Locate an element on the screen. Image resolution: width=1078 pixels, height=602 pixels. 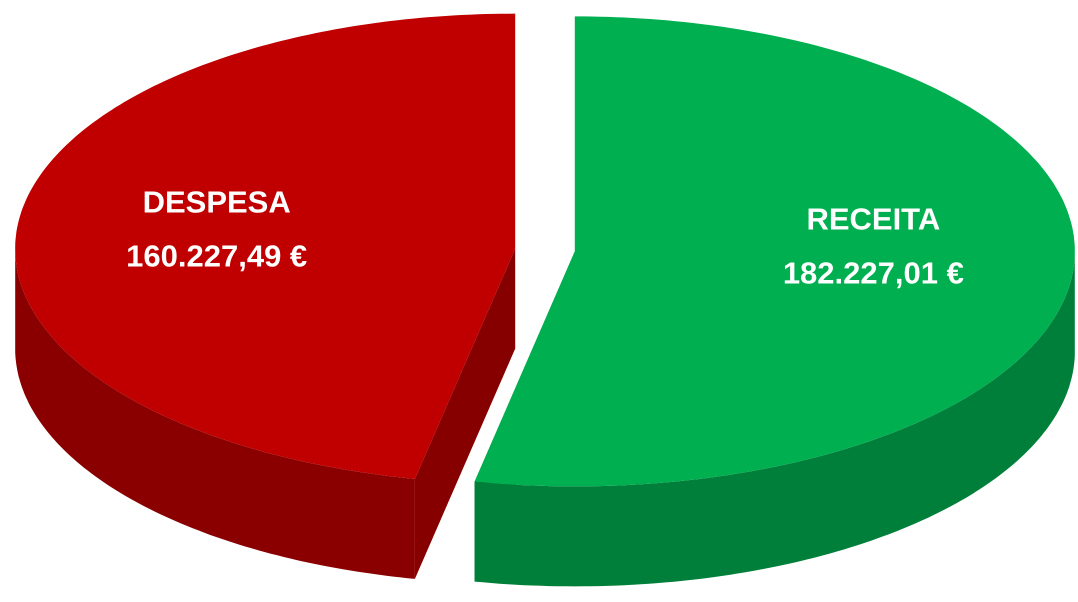
slice-label: DESPESA is located at coordinates (217, 202).